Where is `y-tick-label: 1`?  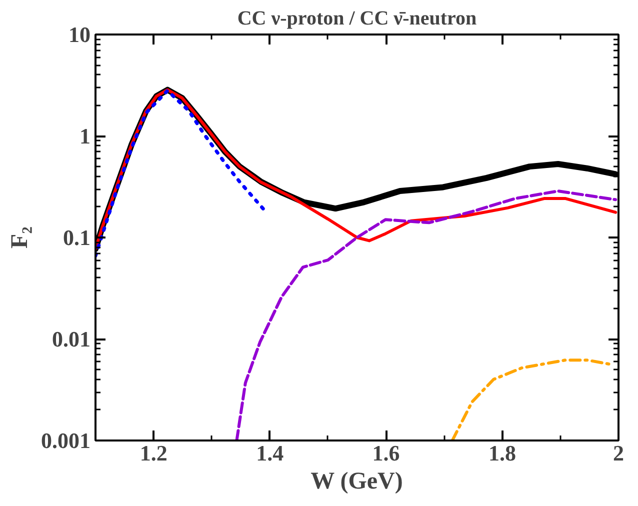 y-tick-label: 1 is located at coordinates (85, 136).